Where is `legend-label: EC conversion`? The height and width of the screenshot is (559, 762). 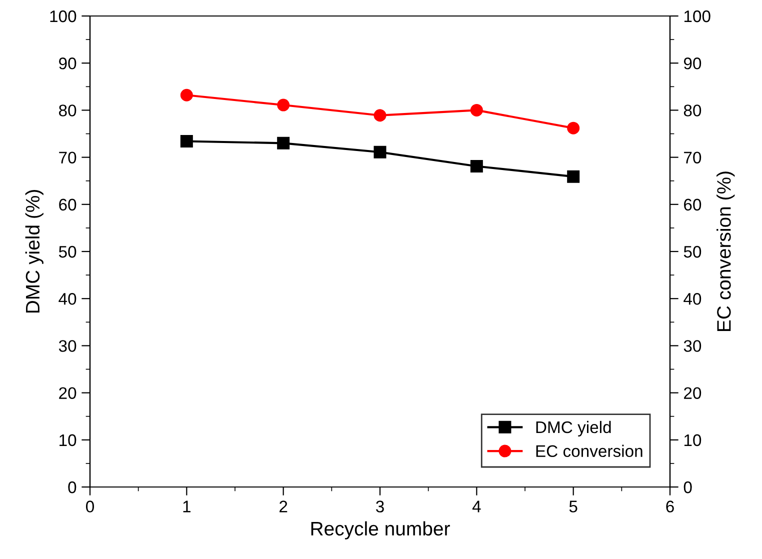
legend-label: EC conversion is located at coordinates (589, 451).